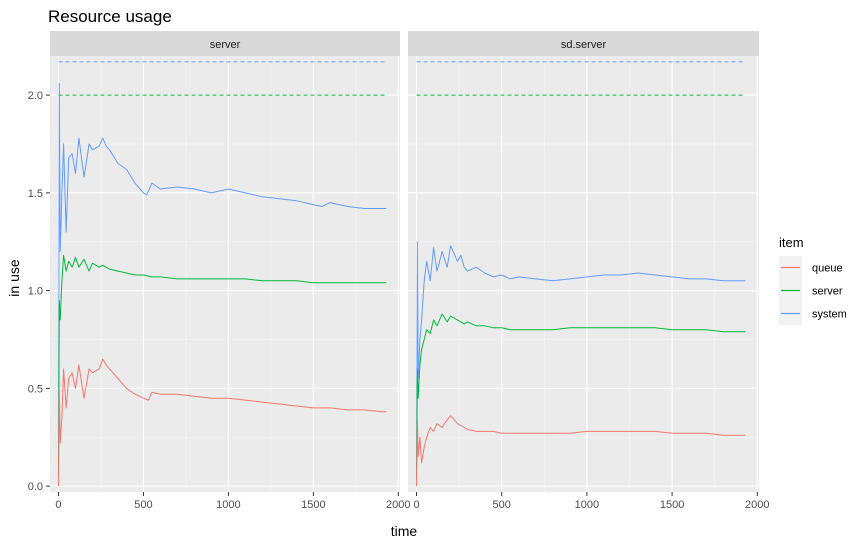 The width and height of the screenshot is (867, 546). Describe the element at coordinates (35, 96) in the screenshot. I see `y-tick-label: 2.0` at that location.